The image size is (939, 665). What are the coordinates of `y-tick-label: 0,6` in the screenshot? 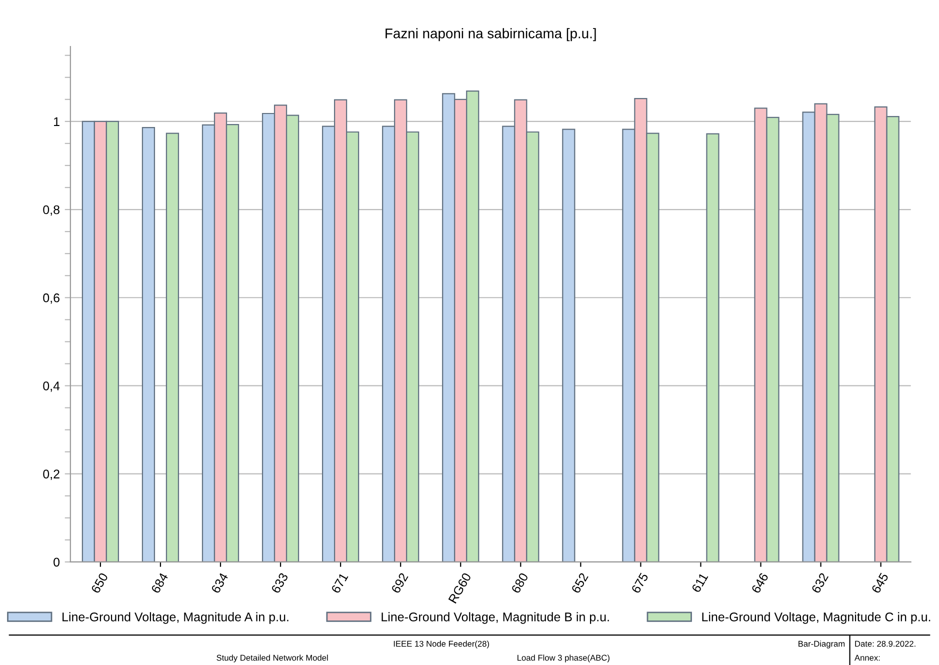 It's located at (51, 298).